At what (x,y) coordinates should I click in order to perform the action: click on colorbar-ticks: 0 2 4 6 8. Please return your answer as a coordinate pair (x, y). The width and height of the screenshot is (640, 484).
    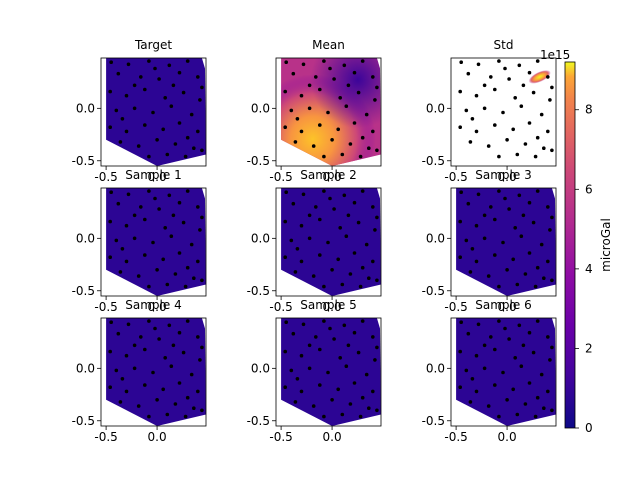
    Looking at the image, I should click on (584, 269).